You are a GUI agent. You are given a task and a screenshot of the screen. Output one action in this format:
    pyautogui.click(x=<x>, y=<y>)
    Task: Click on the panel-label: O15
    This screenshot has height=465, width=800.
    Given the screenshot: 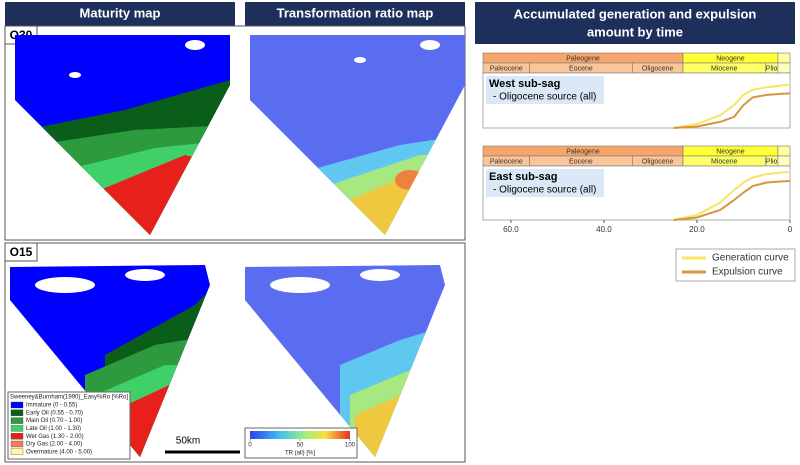 What is the action you would take?
    pyautogui.click(x=21, y=252)
    